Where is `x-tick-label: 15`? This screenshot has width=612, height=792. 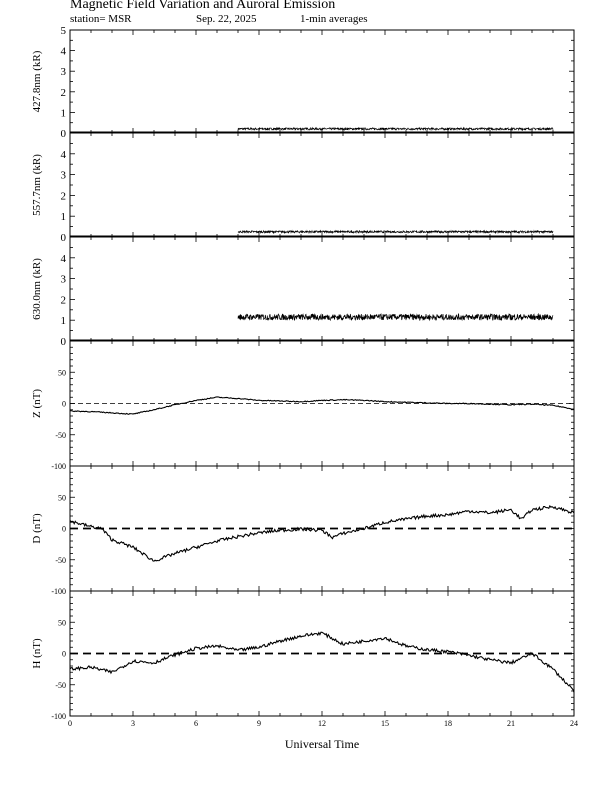
x-tick-label: 15 is located at coordinates (385, 723).